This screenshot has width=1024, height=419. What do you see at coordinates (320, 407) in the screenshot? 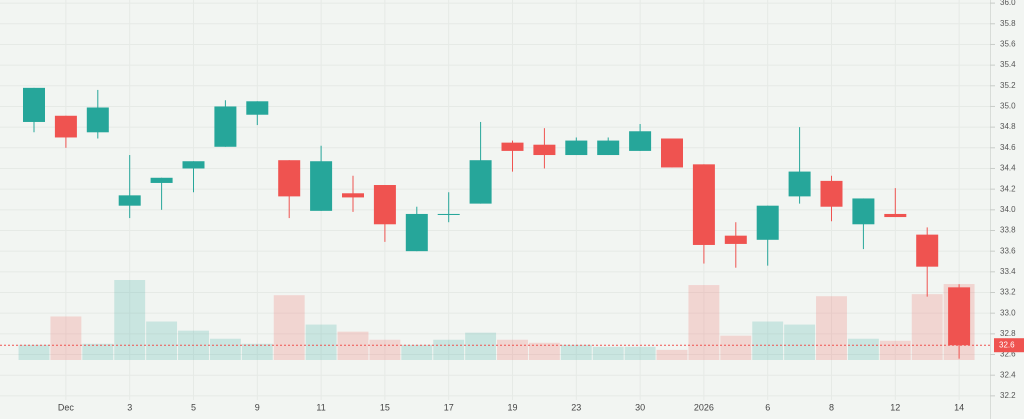
I see `x-tick-label: 11` at bounding box center [320, 407].